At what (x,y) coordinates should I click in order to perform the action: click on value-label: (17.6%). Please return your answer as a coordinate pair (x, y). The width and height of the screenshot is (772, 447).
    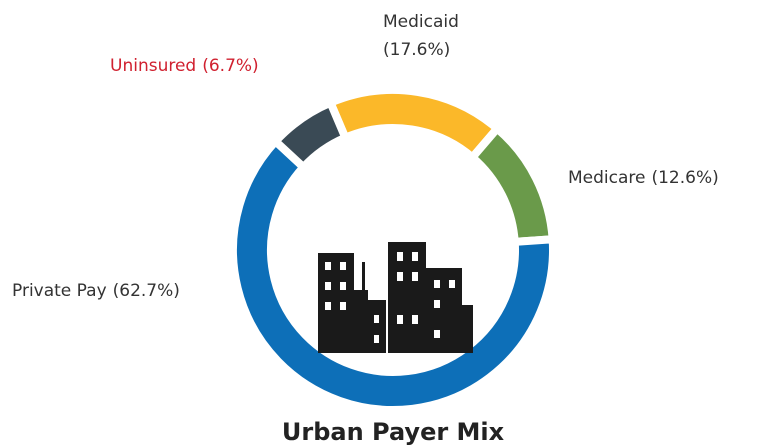
    Looking at the image, I should click on (416, 50).